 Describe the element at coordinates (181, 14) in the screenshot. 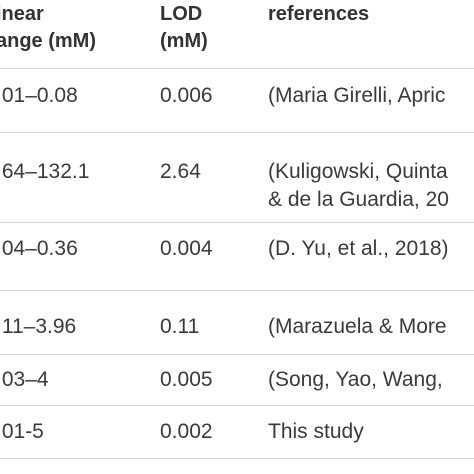

I see `header-cell: LOD` at that location.